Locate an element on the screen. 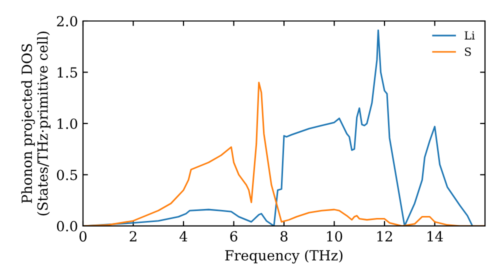 This screenshot has width=500, height=280. legend-label: S is located at coordinates (468, 52).